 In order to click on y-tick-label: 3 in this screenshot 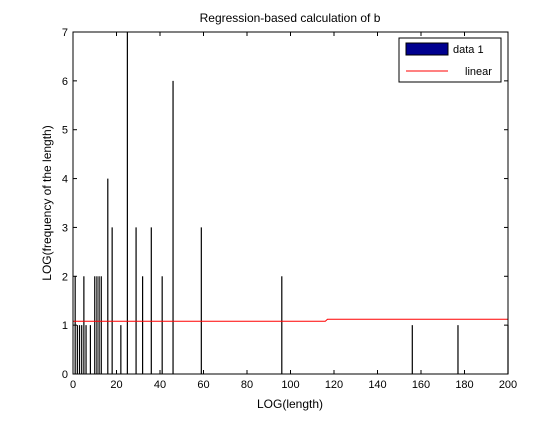, I will do `click(65, 228)`.